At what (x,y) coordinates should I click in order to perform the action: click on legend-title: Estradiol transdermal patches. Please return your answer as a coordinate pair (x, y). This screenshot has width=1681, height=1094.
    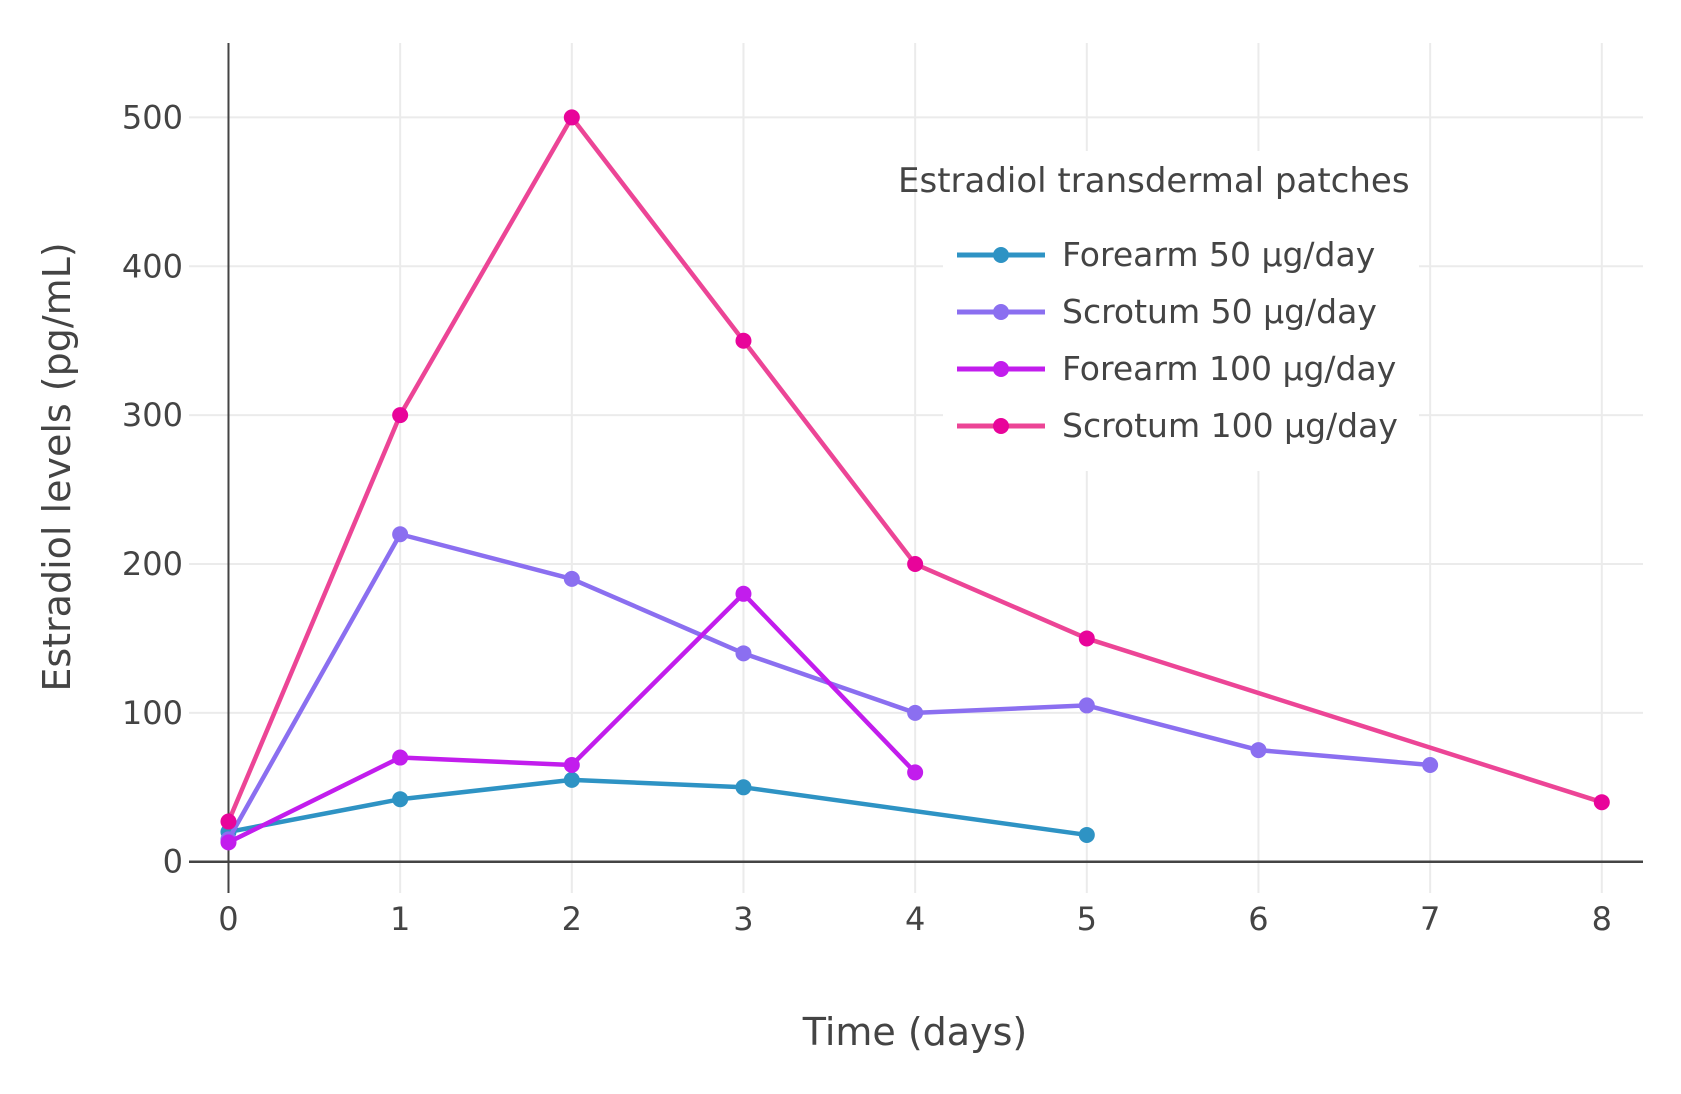
    Looking at the image, I should click on (1154, 181).